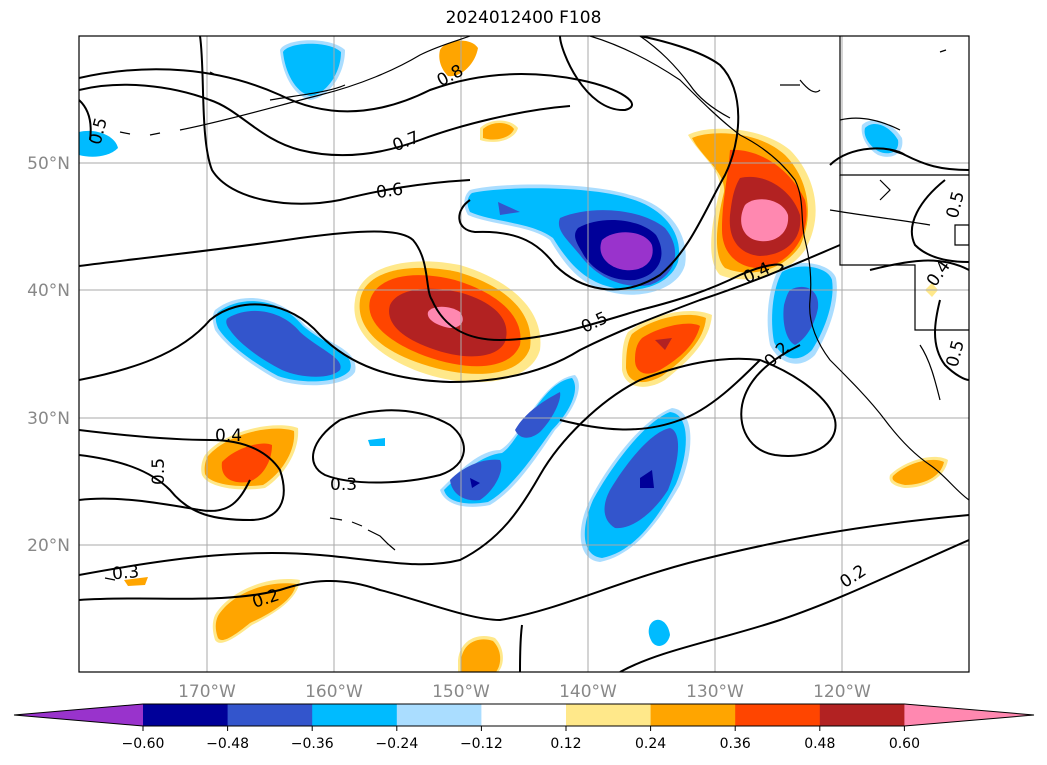  What do you see at coordinates (48, 355) in the screenshot?
I see `latitude-labels: 50°N 40°N 30°N 20°N` at bounding box center [48, 355].